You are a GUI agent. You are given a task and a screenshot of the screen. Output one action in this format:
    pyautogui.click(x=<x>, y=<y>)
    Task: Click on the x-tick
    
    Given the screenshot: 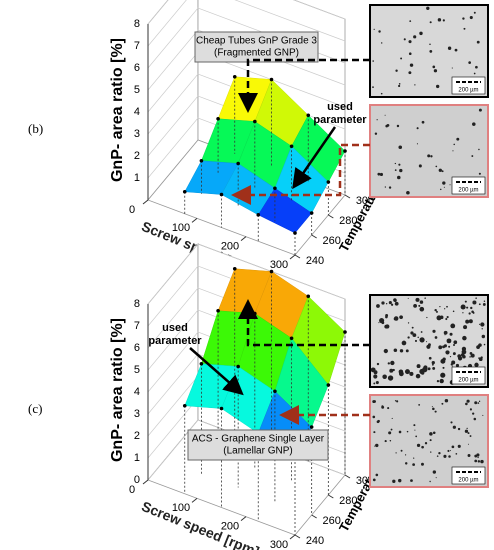 What is the action you would take?
    pyautogui.click(x=194, y=500)
    